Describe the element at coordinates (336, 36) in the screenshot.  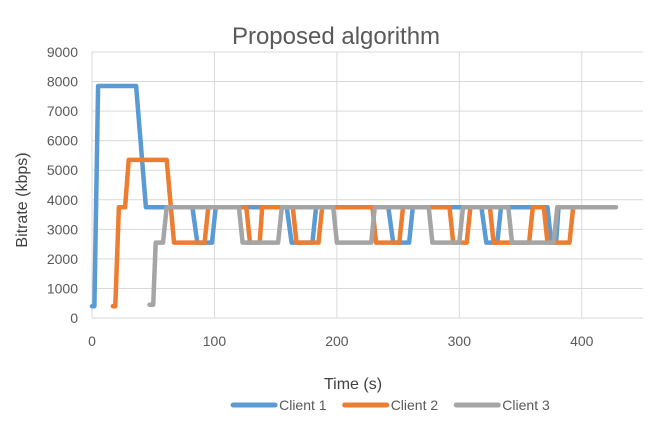
I see `chart-title: Proposed algorithm` at that location.